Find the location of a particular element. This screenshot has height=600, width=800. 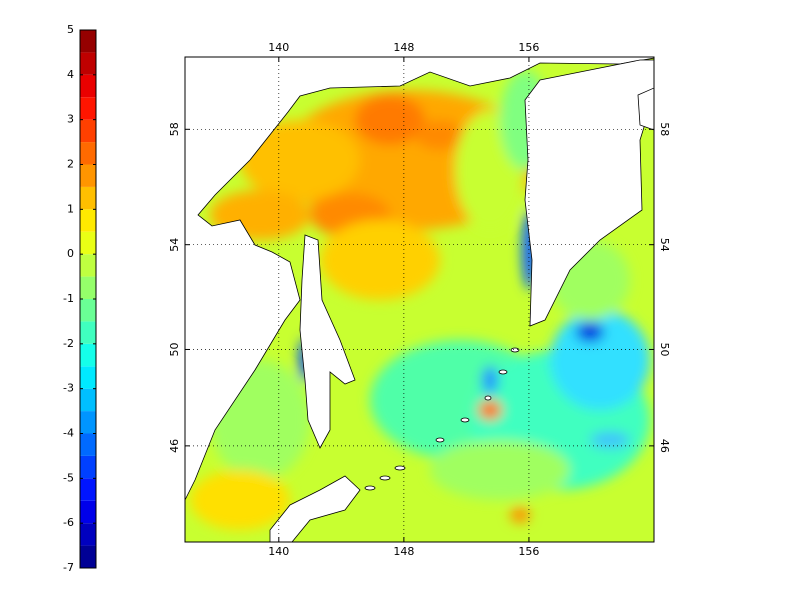

colorbar-tick-label: -4 is located at coordinates (68, 433).